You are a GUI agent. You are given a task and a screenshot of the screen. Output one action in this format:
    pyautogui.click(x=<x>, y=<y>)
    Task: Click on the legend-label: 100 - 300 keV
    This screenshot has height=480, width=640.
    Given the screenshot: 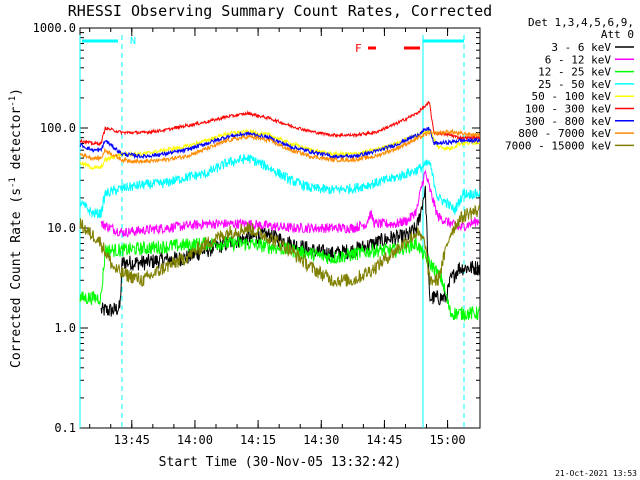 What is the action you would take?
    pyautogui.click(x=568, y=109)
    